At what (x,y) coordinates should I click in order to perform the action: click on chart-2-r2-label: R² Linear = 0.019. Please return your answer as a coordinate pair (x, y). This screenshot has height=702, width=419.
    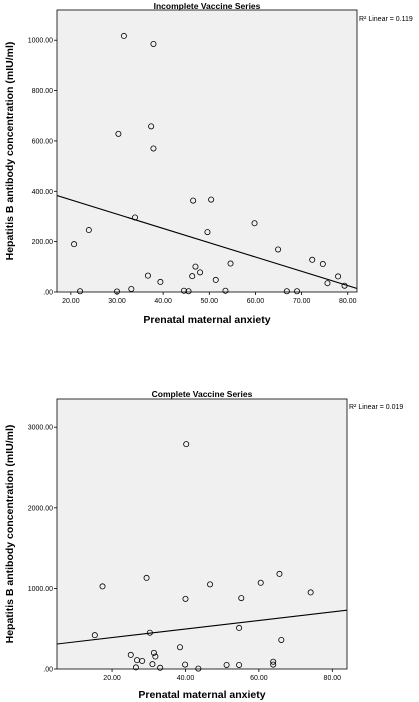
    Looking at the image, I should click on (376, 407).